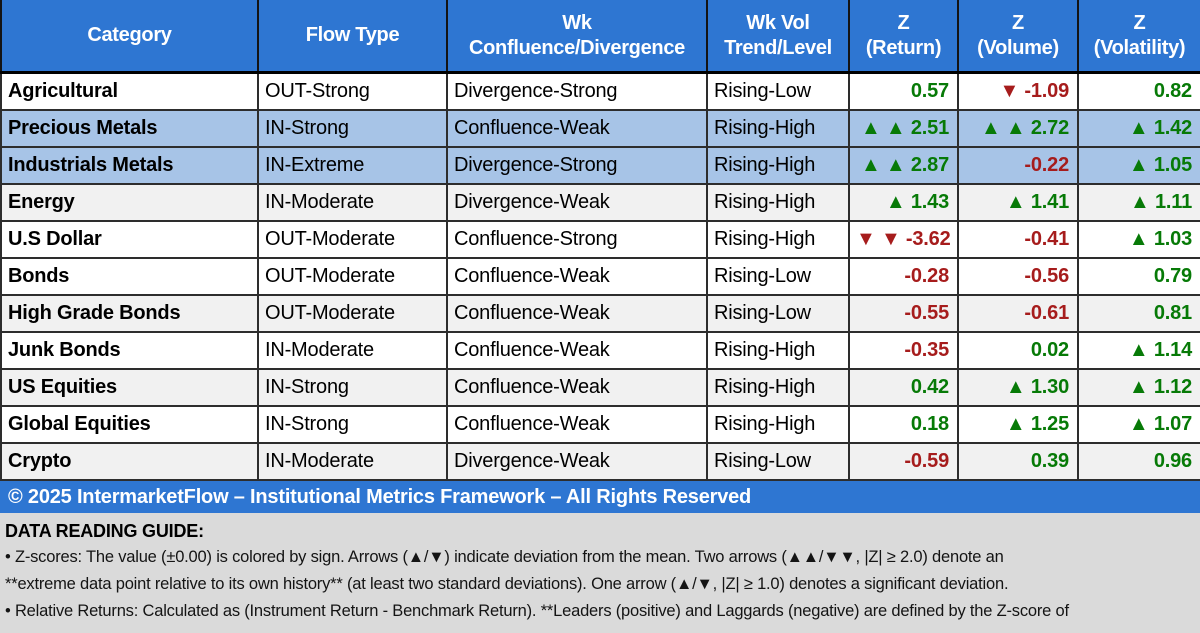  Describe the element at coordinates (129, 276) in the screenshot. I see `cell-category: Bonds` at that location.